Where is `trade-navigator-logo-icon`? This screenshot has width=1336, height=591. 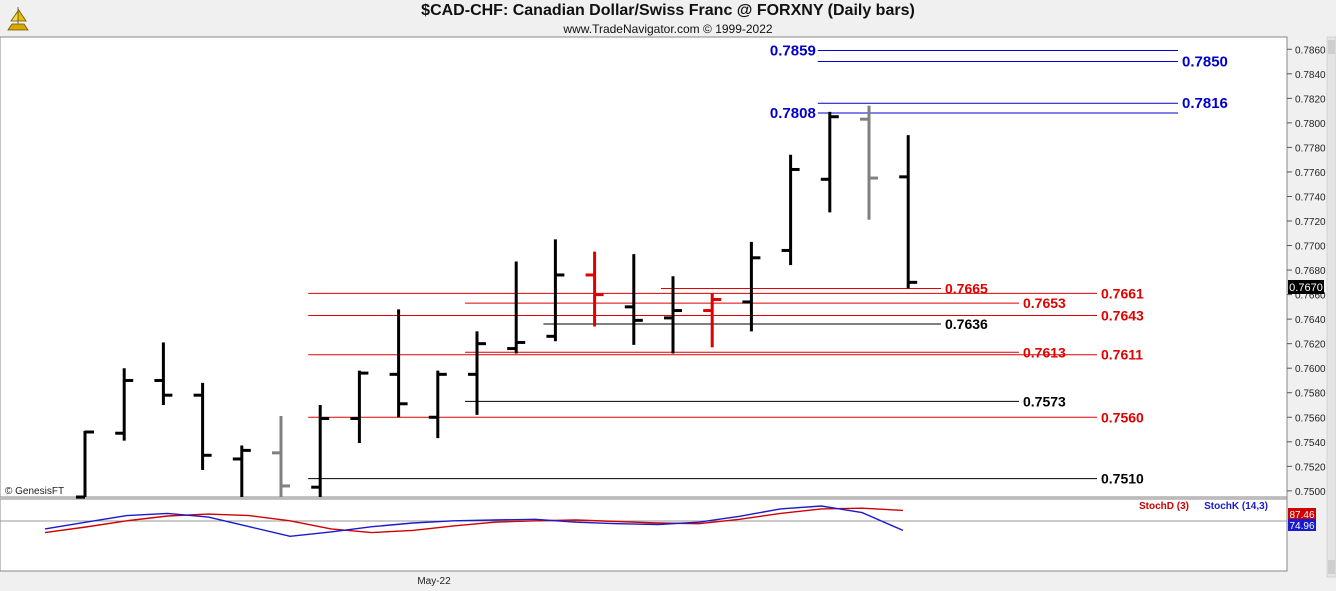
trade-navigator-logo-icon is located at coordinates (18, 19).